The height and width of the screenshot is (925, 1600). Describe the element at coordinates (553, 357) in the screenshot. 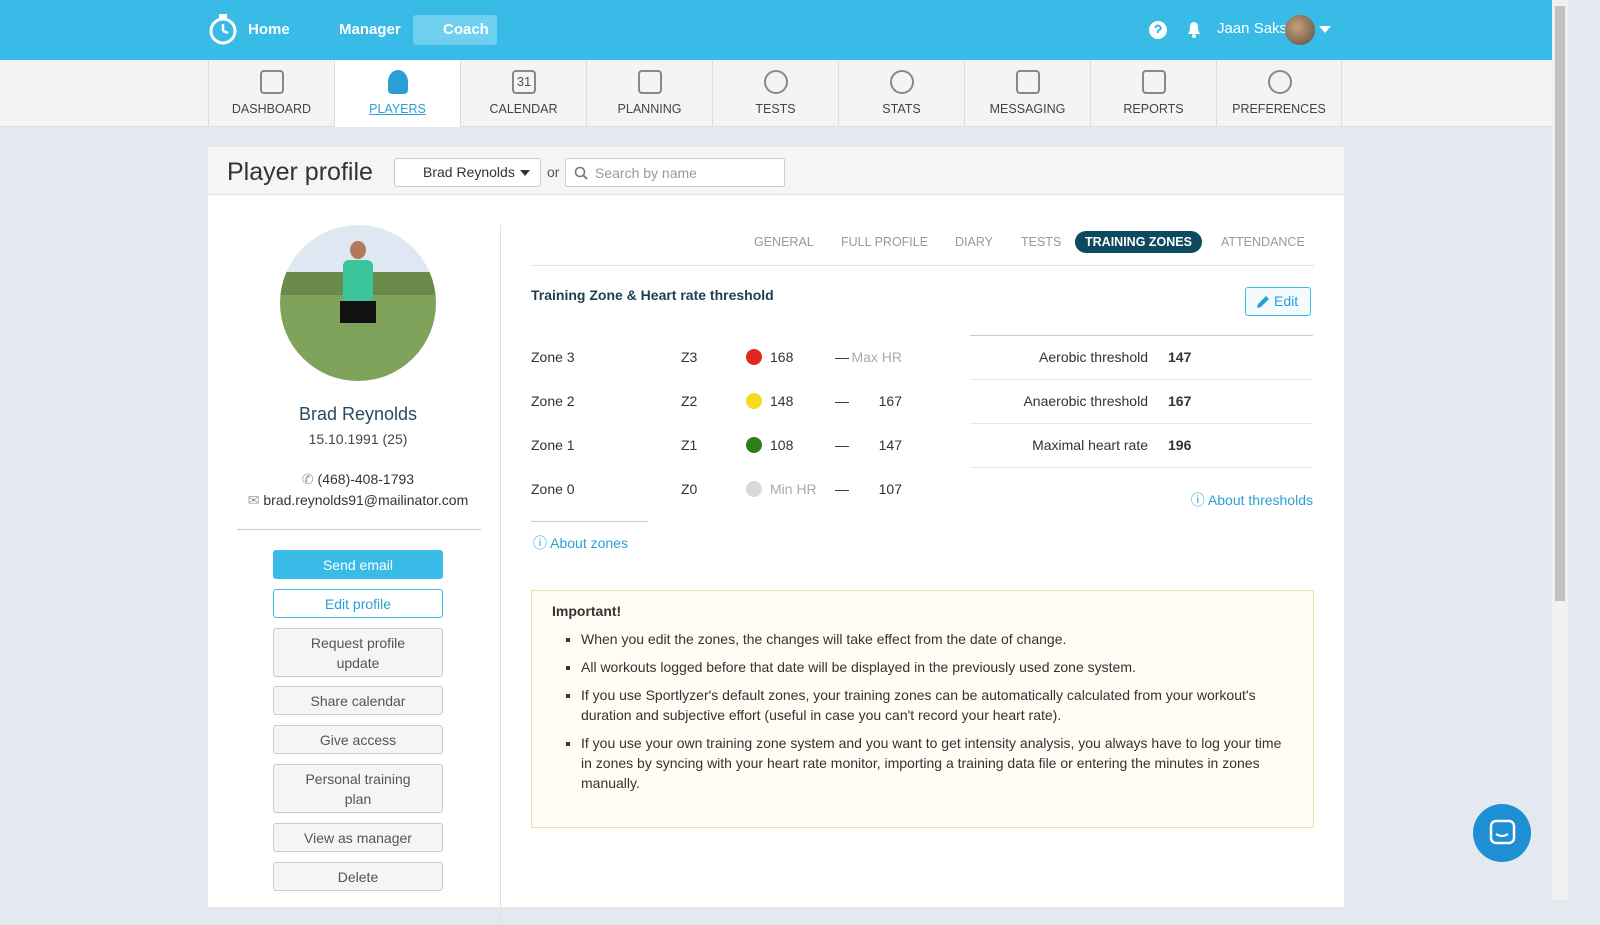

I see `zone-name: Zone 3` at that location.